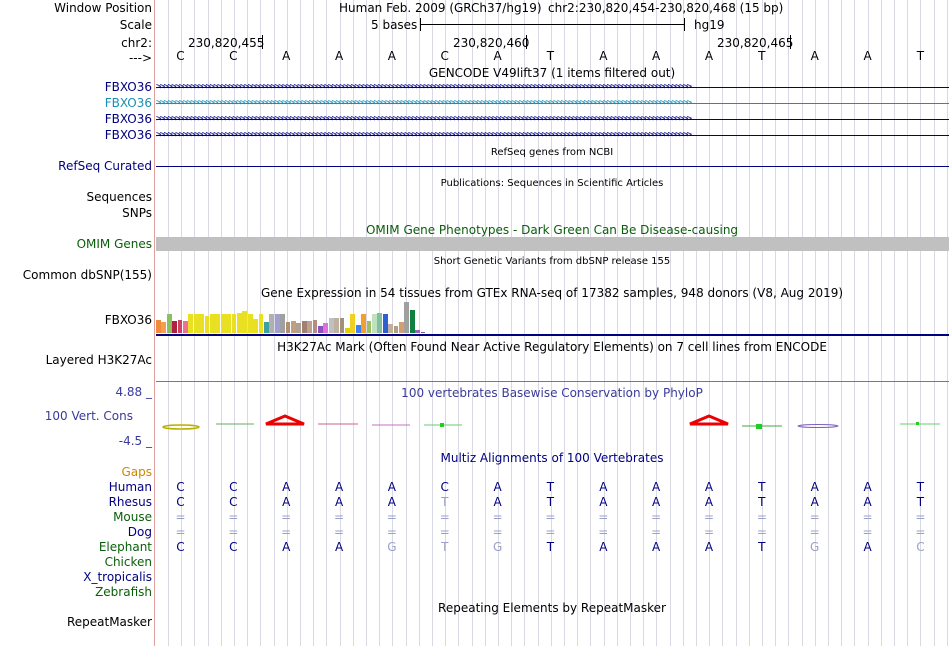  Describe the element at coordinates (105, 166) in the screenshot. I see `refseq-label: RefSeq Curated` at that location.